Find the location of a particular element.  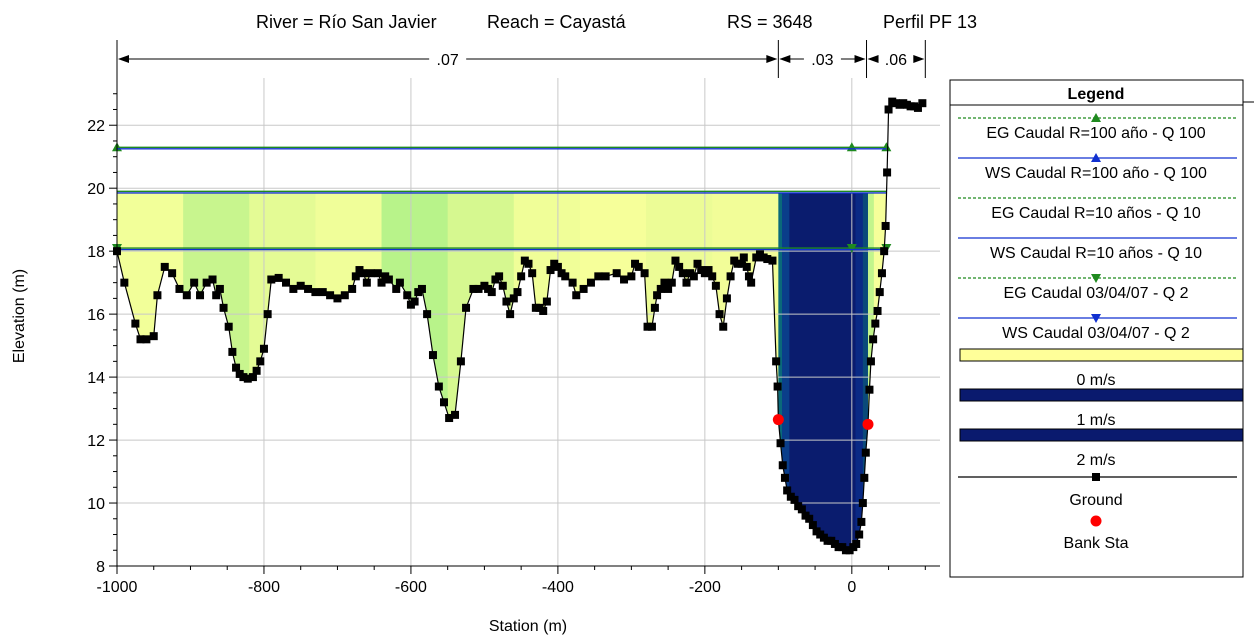

legend-label-7: 1 m/s is located at coordinates (1095, 420).